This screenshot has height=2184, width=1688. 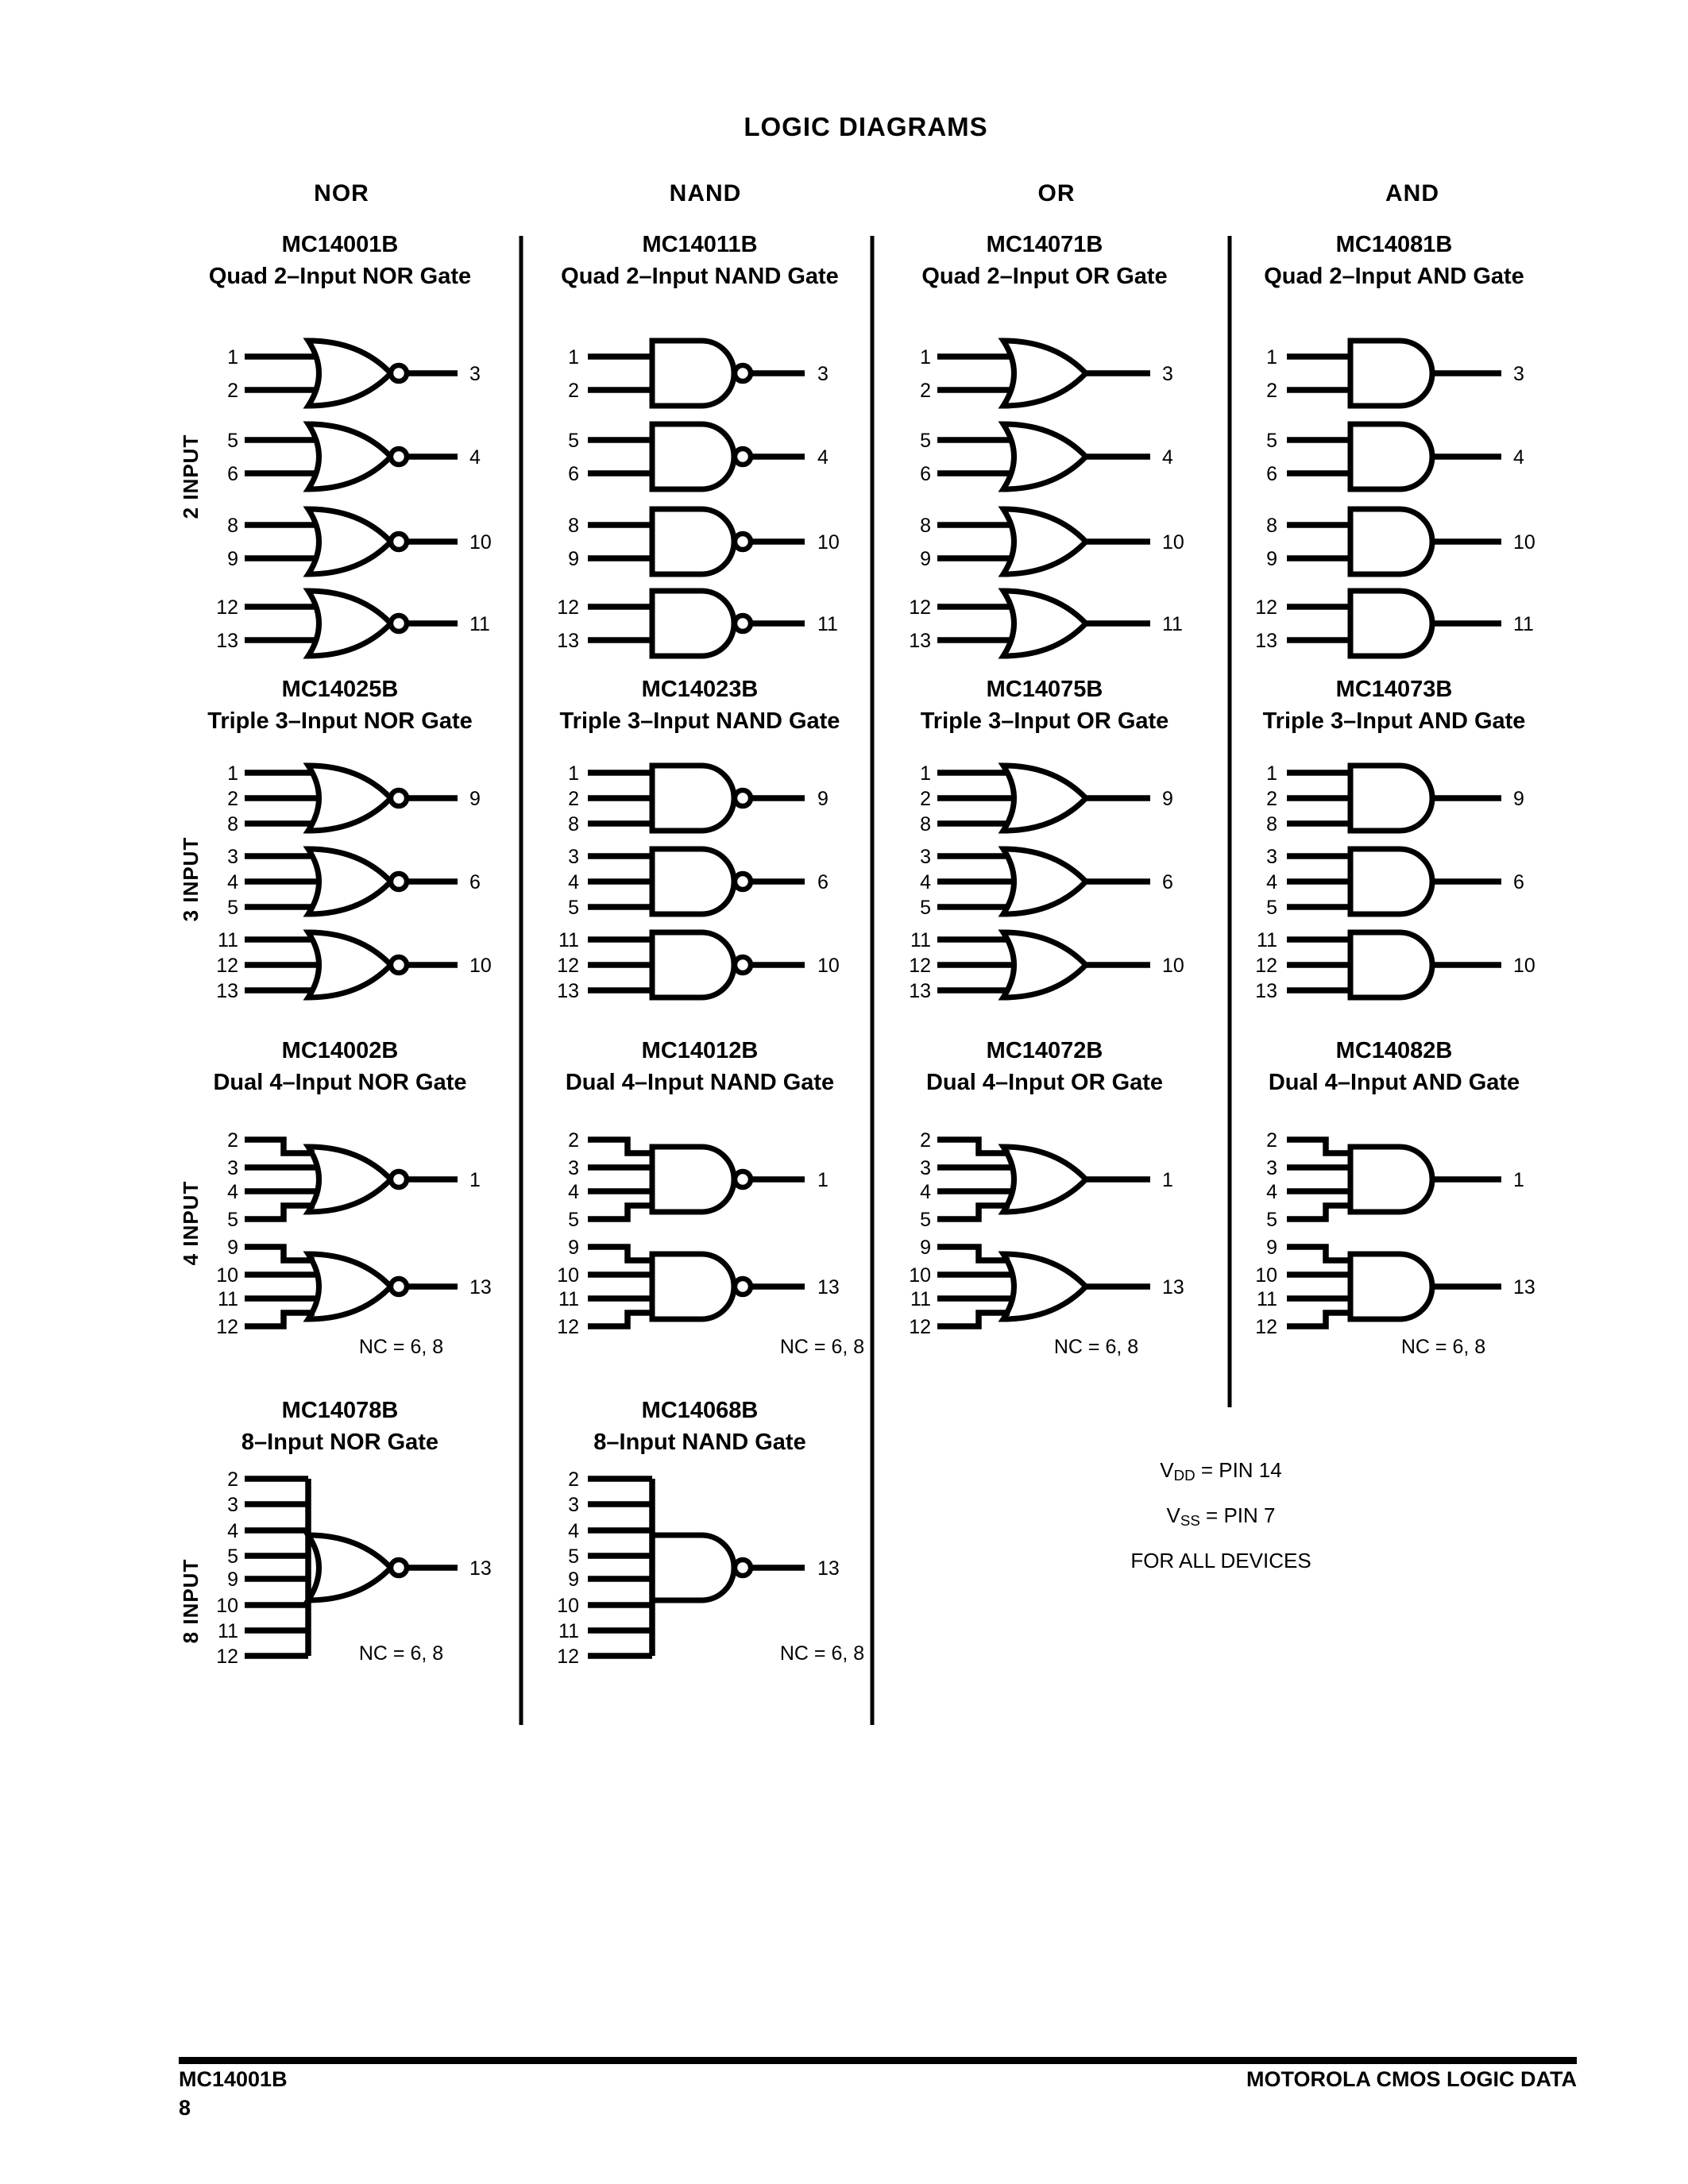 I want to click on part-description: Triple 3–Input NOR Gate, so click(x=340, y=721).